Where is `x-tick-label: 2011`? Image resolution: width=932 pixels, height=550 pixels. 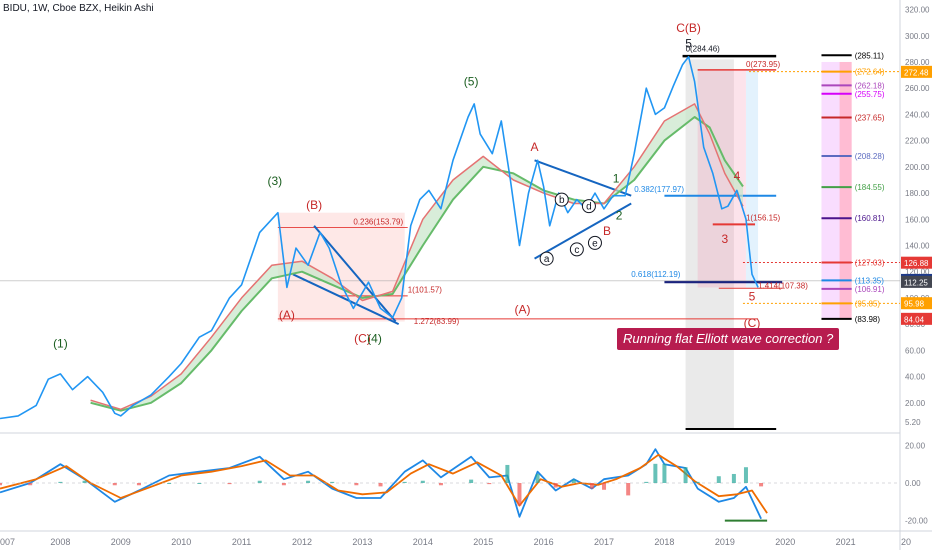
x-tick-label: 2011 is located at coordinates (241, 542).